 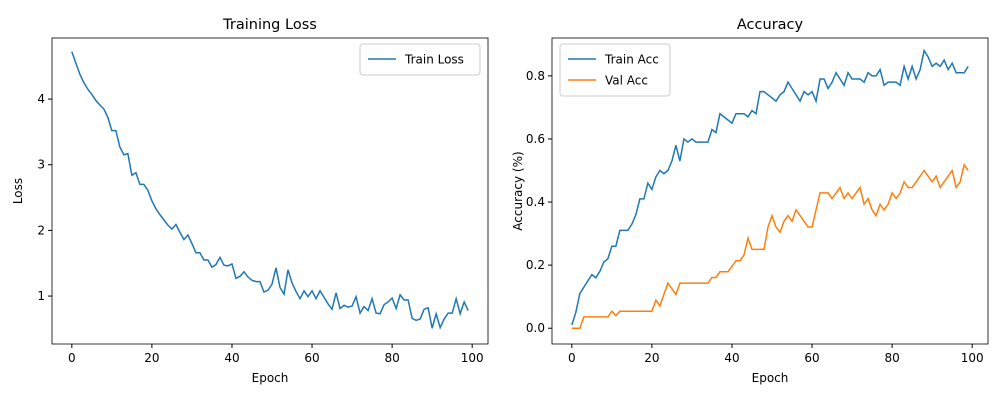 What do you see at coordinates (770, 25) in the screenshot?
I see `chart-title: Accuracy` at bounding box center [770, 25].